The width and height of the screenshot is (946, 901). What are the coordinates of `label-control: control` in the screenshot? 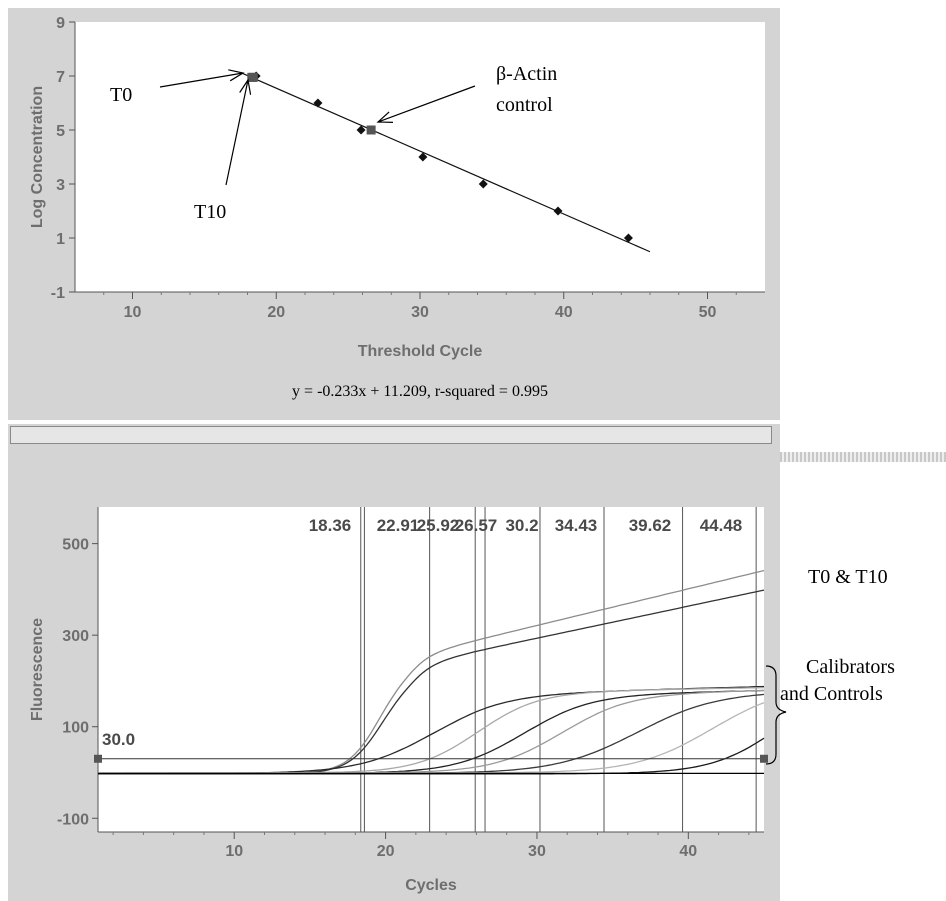 It's located at (524, 105).